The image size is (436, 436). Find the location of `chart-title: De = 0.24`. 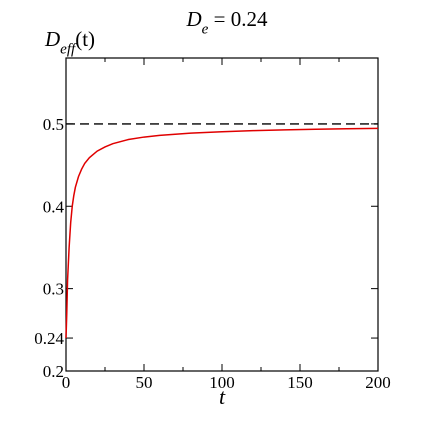

chart-title: De = 0.24 is located at coordinates (227, 22).